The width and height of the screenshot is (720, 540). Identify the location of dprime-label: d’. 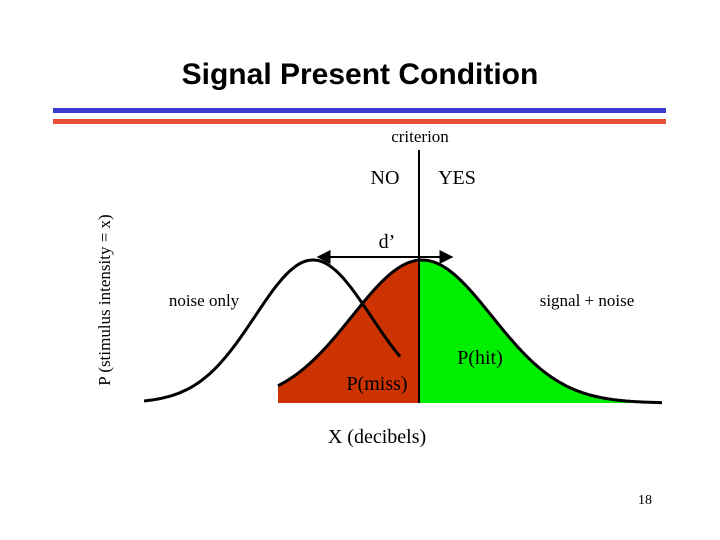
(387, 242).